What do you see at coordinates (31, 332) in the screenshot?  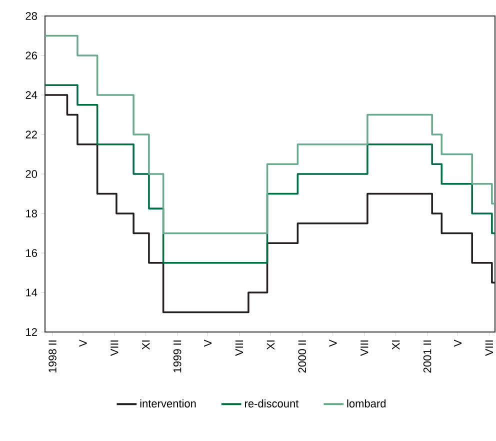 I see `y-tick-label: 12` at bounding box center [31, 332].